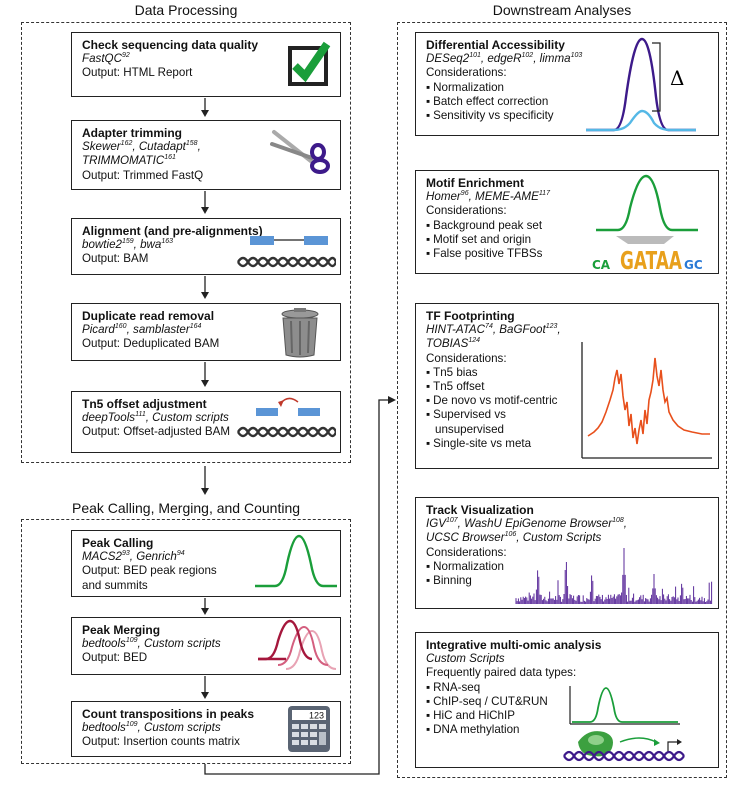  What do you see at coordinates (568, 116) in the screenshot?
I see `diff-item: Sensitivity vs specificity` at bounding box center [568, 116].